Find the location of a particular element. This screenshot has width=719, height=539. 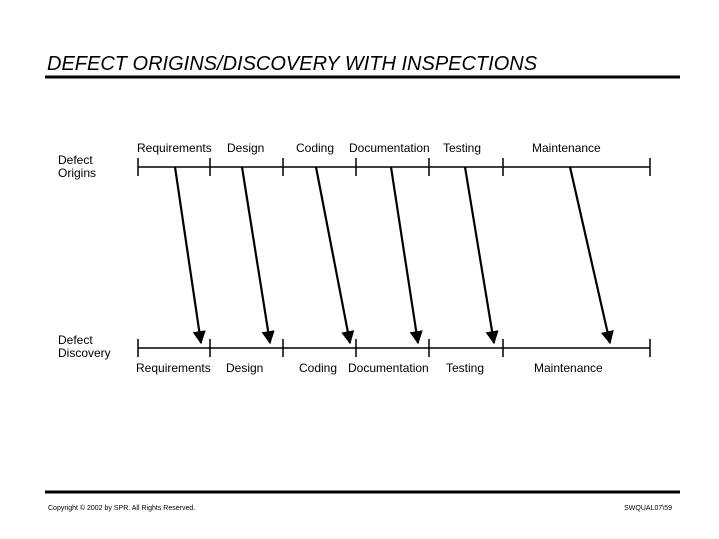

row-label: Discovery is located at coordinates (84, 353).